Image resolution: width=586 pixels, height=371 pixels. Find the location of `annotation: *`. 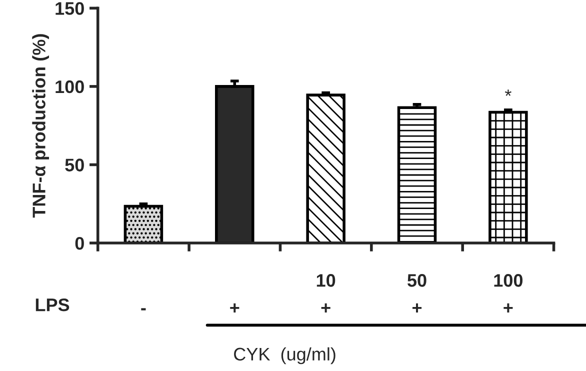

annotation: * is located at coordinates (508, 93).